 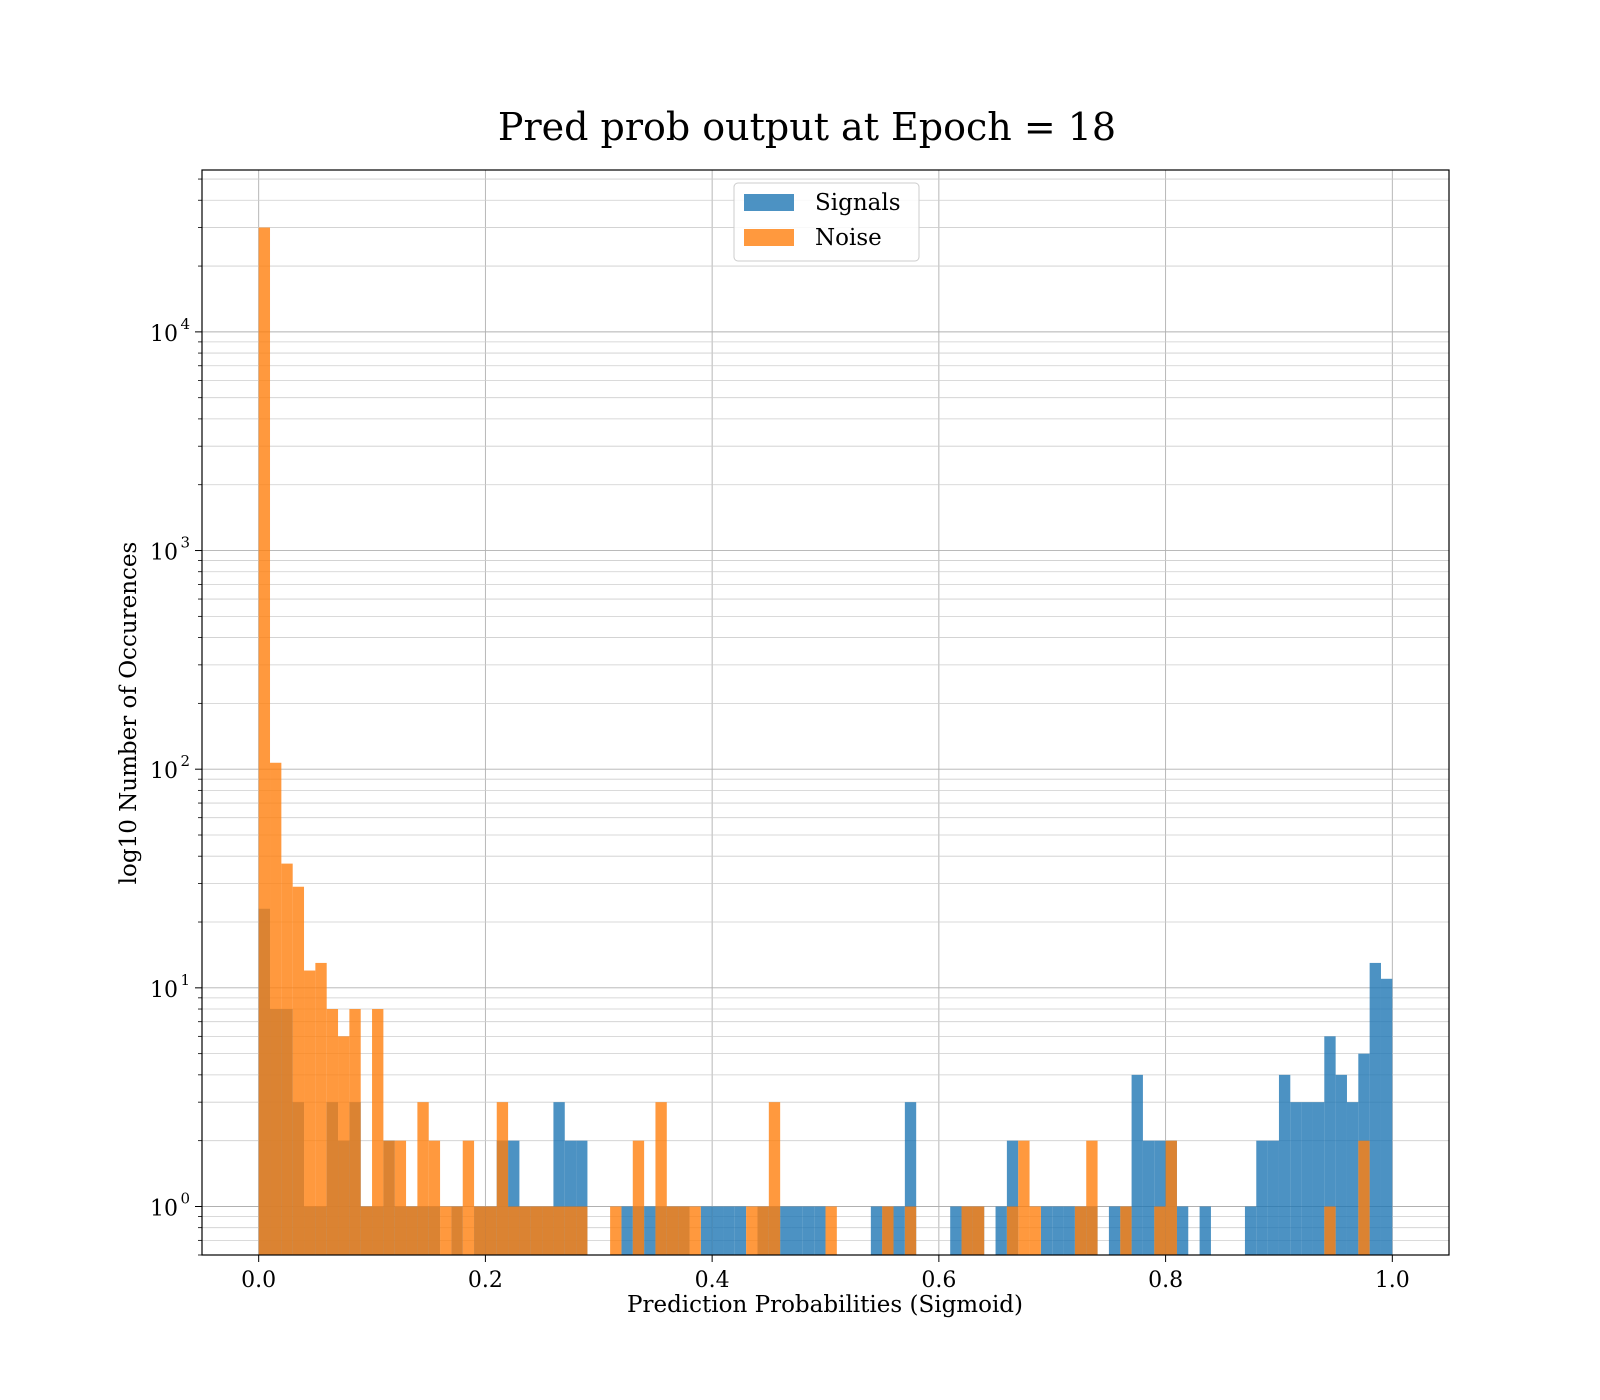 I want to click on x-tick-label: 1.0, so click(x=1392, y=1280).